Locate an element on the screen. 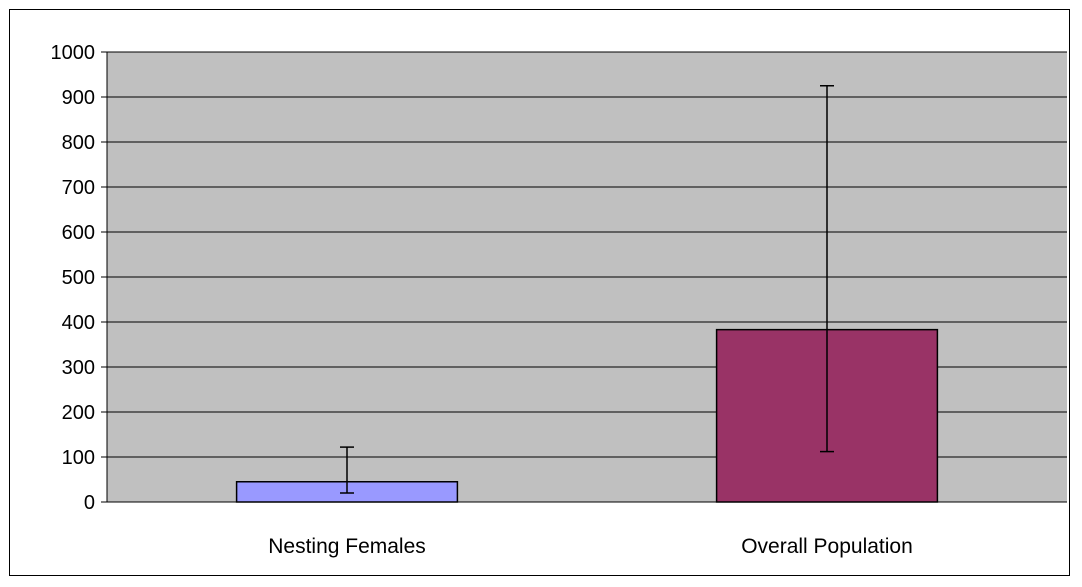 Image resolution: width=1082 pixels, height=587 pixels. x-category-label: Overall Population is located at coordinates (827, 546).